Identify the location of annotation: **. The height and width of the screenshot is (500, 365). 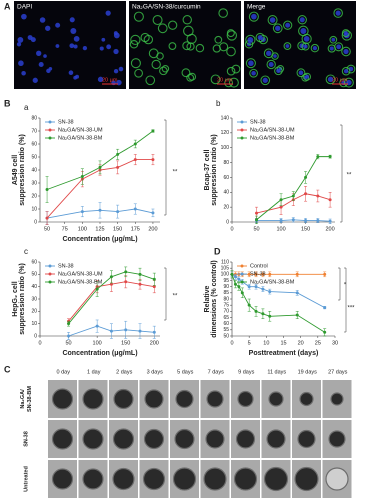
(175, 173).